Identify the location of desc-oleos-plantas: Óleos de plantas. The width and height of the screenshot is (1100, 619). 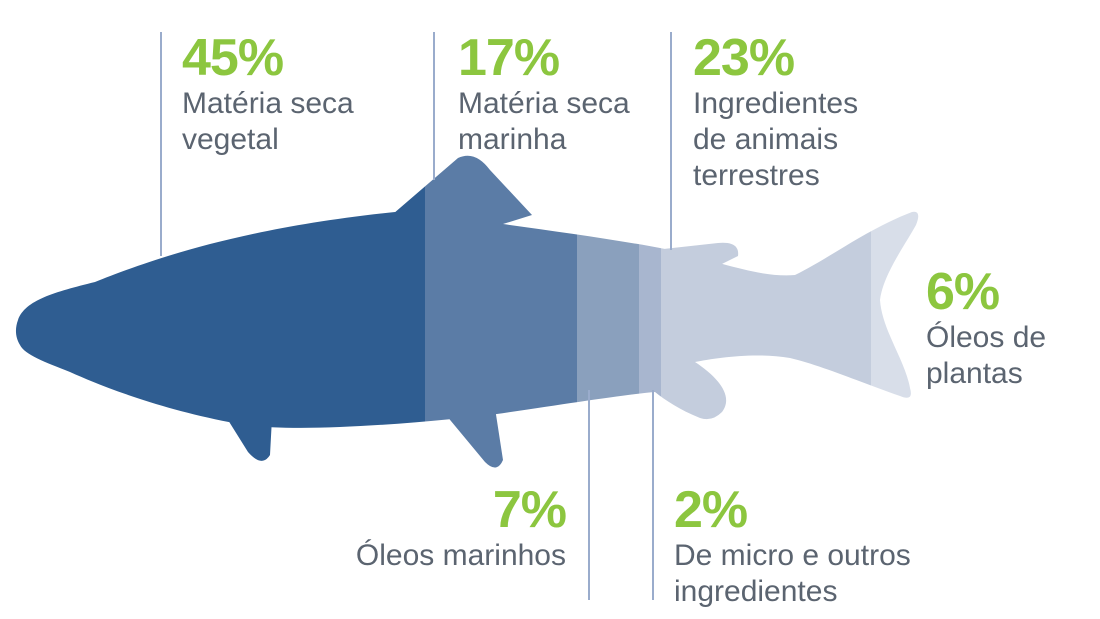
(986, 355).